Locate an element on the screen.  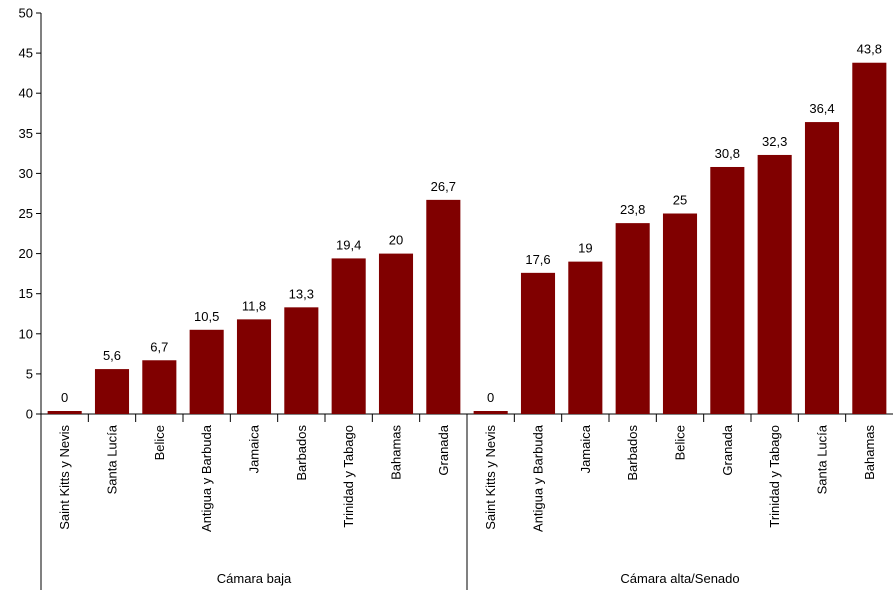
data-label: 25 is located at coordinates (680, 200).